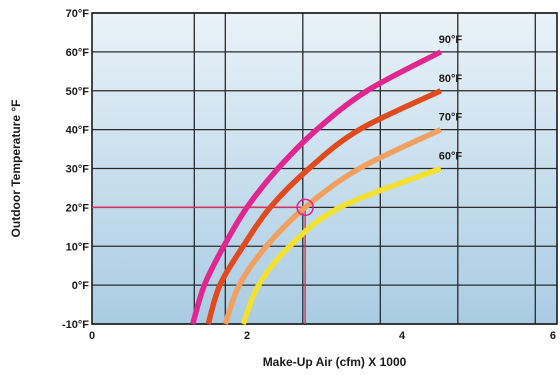 The image size is (560, 375). I want to click on series-label: 60°F, so click(451, 157).